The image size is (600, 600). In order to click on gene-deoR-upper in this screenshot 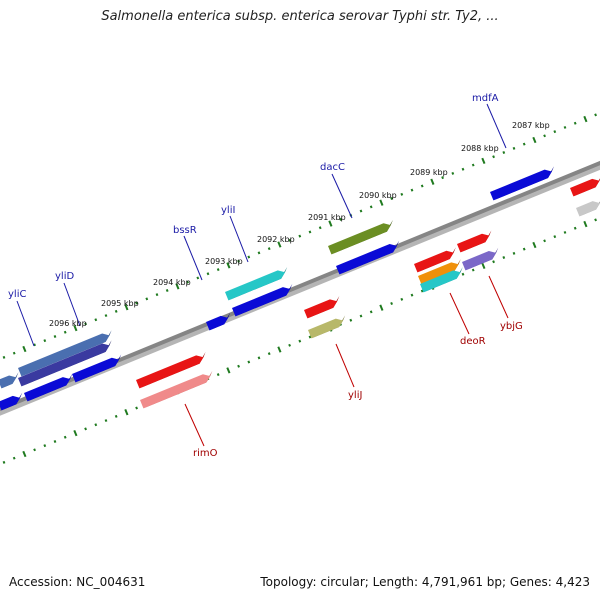, I will do `click(435, 260)`.